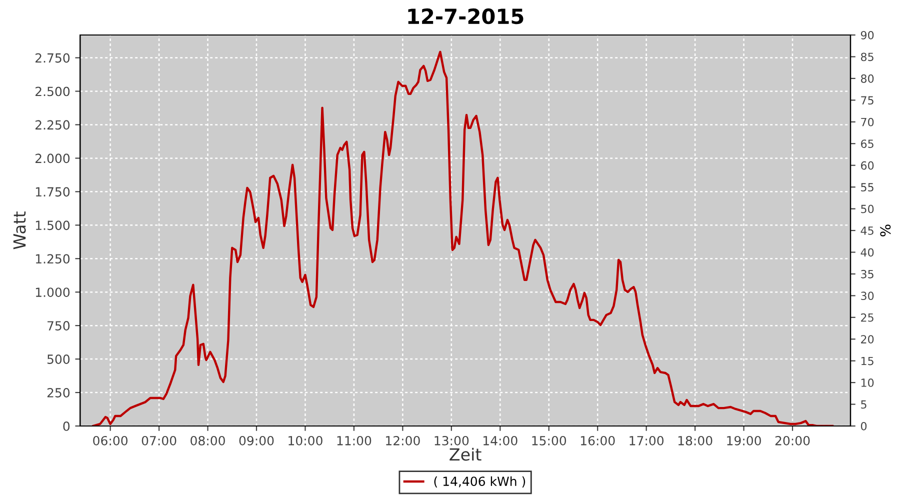 The width and height of the screenshot is (900, 500). I want to click on y2-tick-label: 5, so click(863, 404).